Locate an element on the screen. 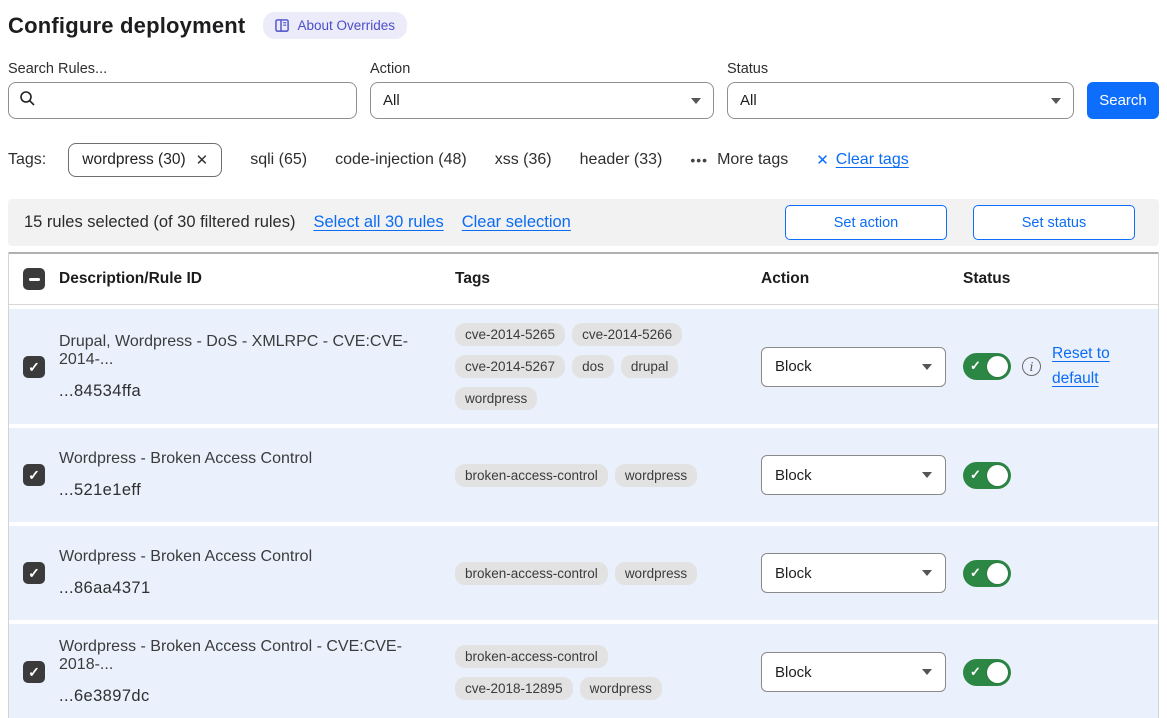 The image size is (1167, 718). info-icon: i is located at coordinates (1031, 366).